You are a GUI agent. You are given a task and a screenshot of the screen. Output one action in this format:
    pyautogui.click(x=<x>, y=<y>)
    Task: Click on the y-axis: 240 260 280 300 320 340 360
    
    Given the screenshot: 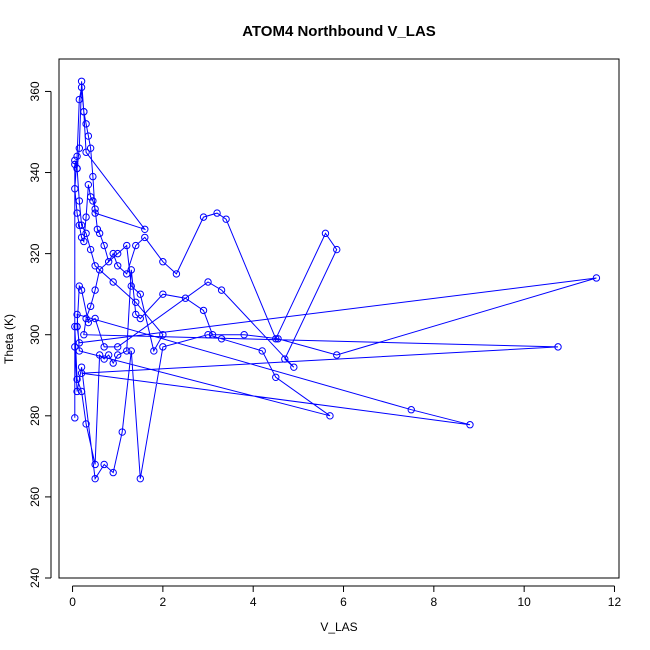 What is the action you would take?
    pyautogui.click(x=40, y=334)
    